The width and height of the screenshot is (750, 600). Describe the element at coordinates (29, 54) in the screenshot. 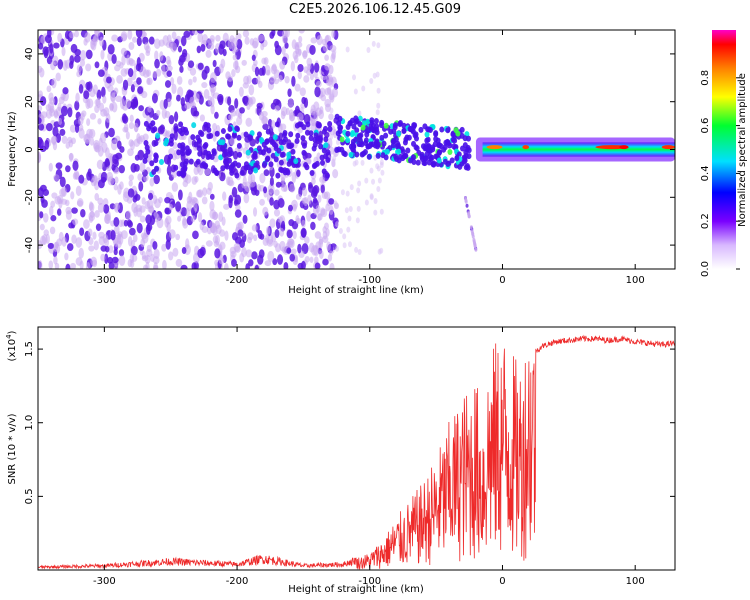

I see `top-y-tick-label: 40` at that location.